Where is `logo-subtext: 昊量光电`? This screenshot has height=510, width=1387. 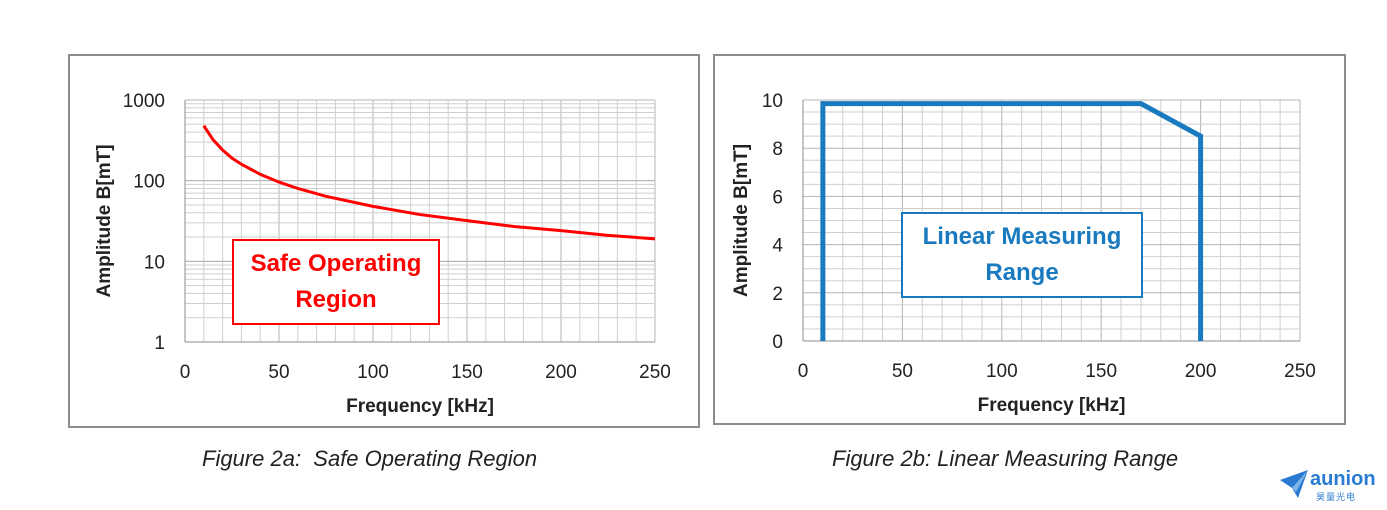
logo-subtext: 昊量光电 is located at coordinates (1336, 498).